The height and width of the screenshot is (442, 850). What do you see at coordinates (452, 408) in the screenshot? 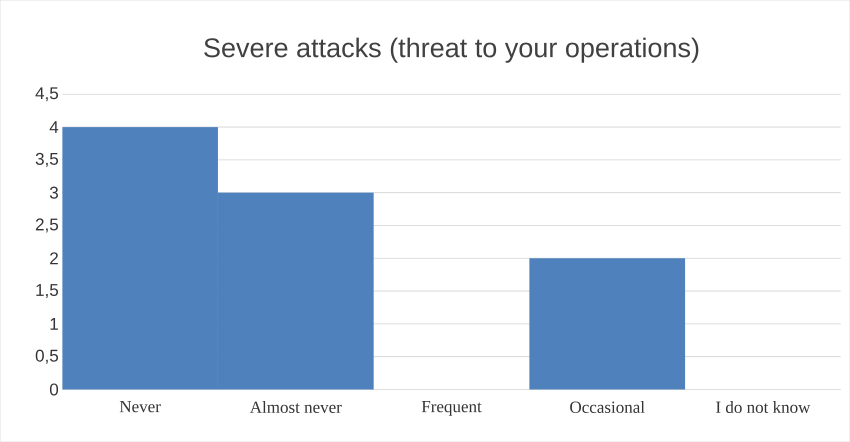
I see `x-tick-label: Frequent` at bounding box center [452, 408].